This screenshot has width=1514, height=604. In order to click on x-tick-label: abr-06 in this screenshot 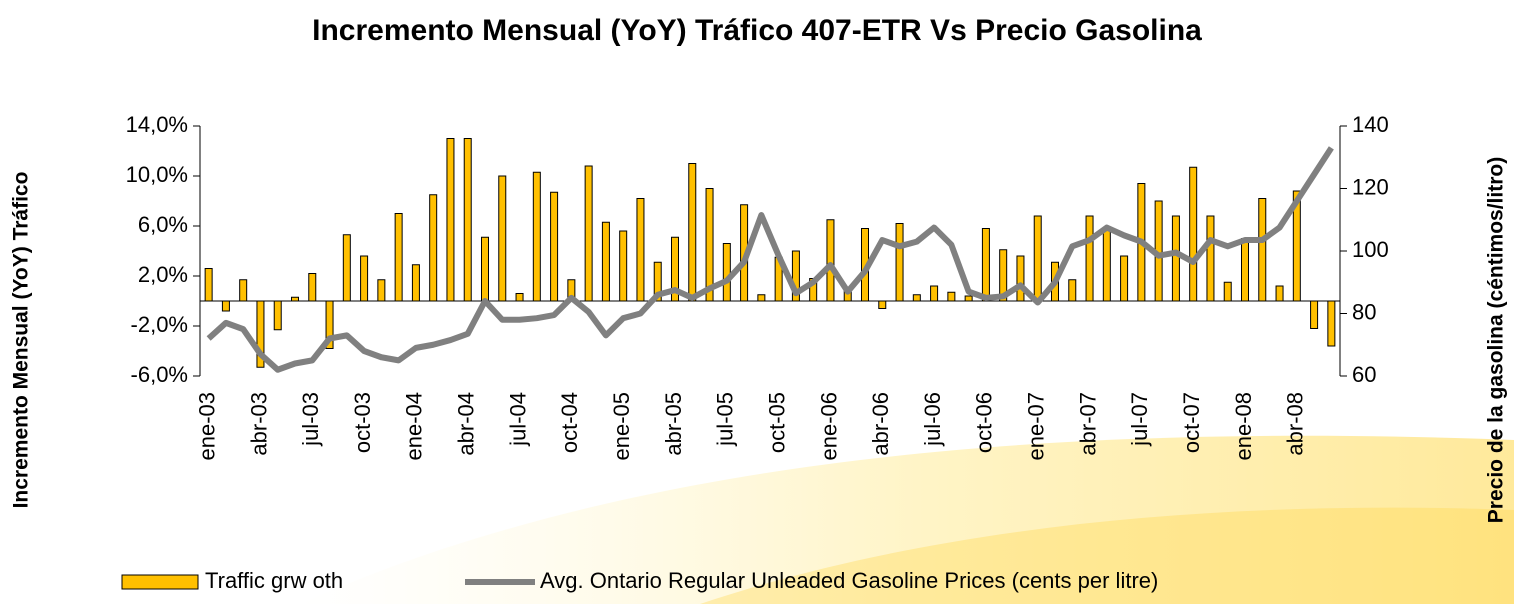, I will do `click(880, 424)`.